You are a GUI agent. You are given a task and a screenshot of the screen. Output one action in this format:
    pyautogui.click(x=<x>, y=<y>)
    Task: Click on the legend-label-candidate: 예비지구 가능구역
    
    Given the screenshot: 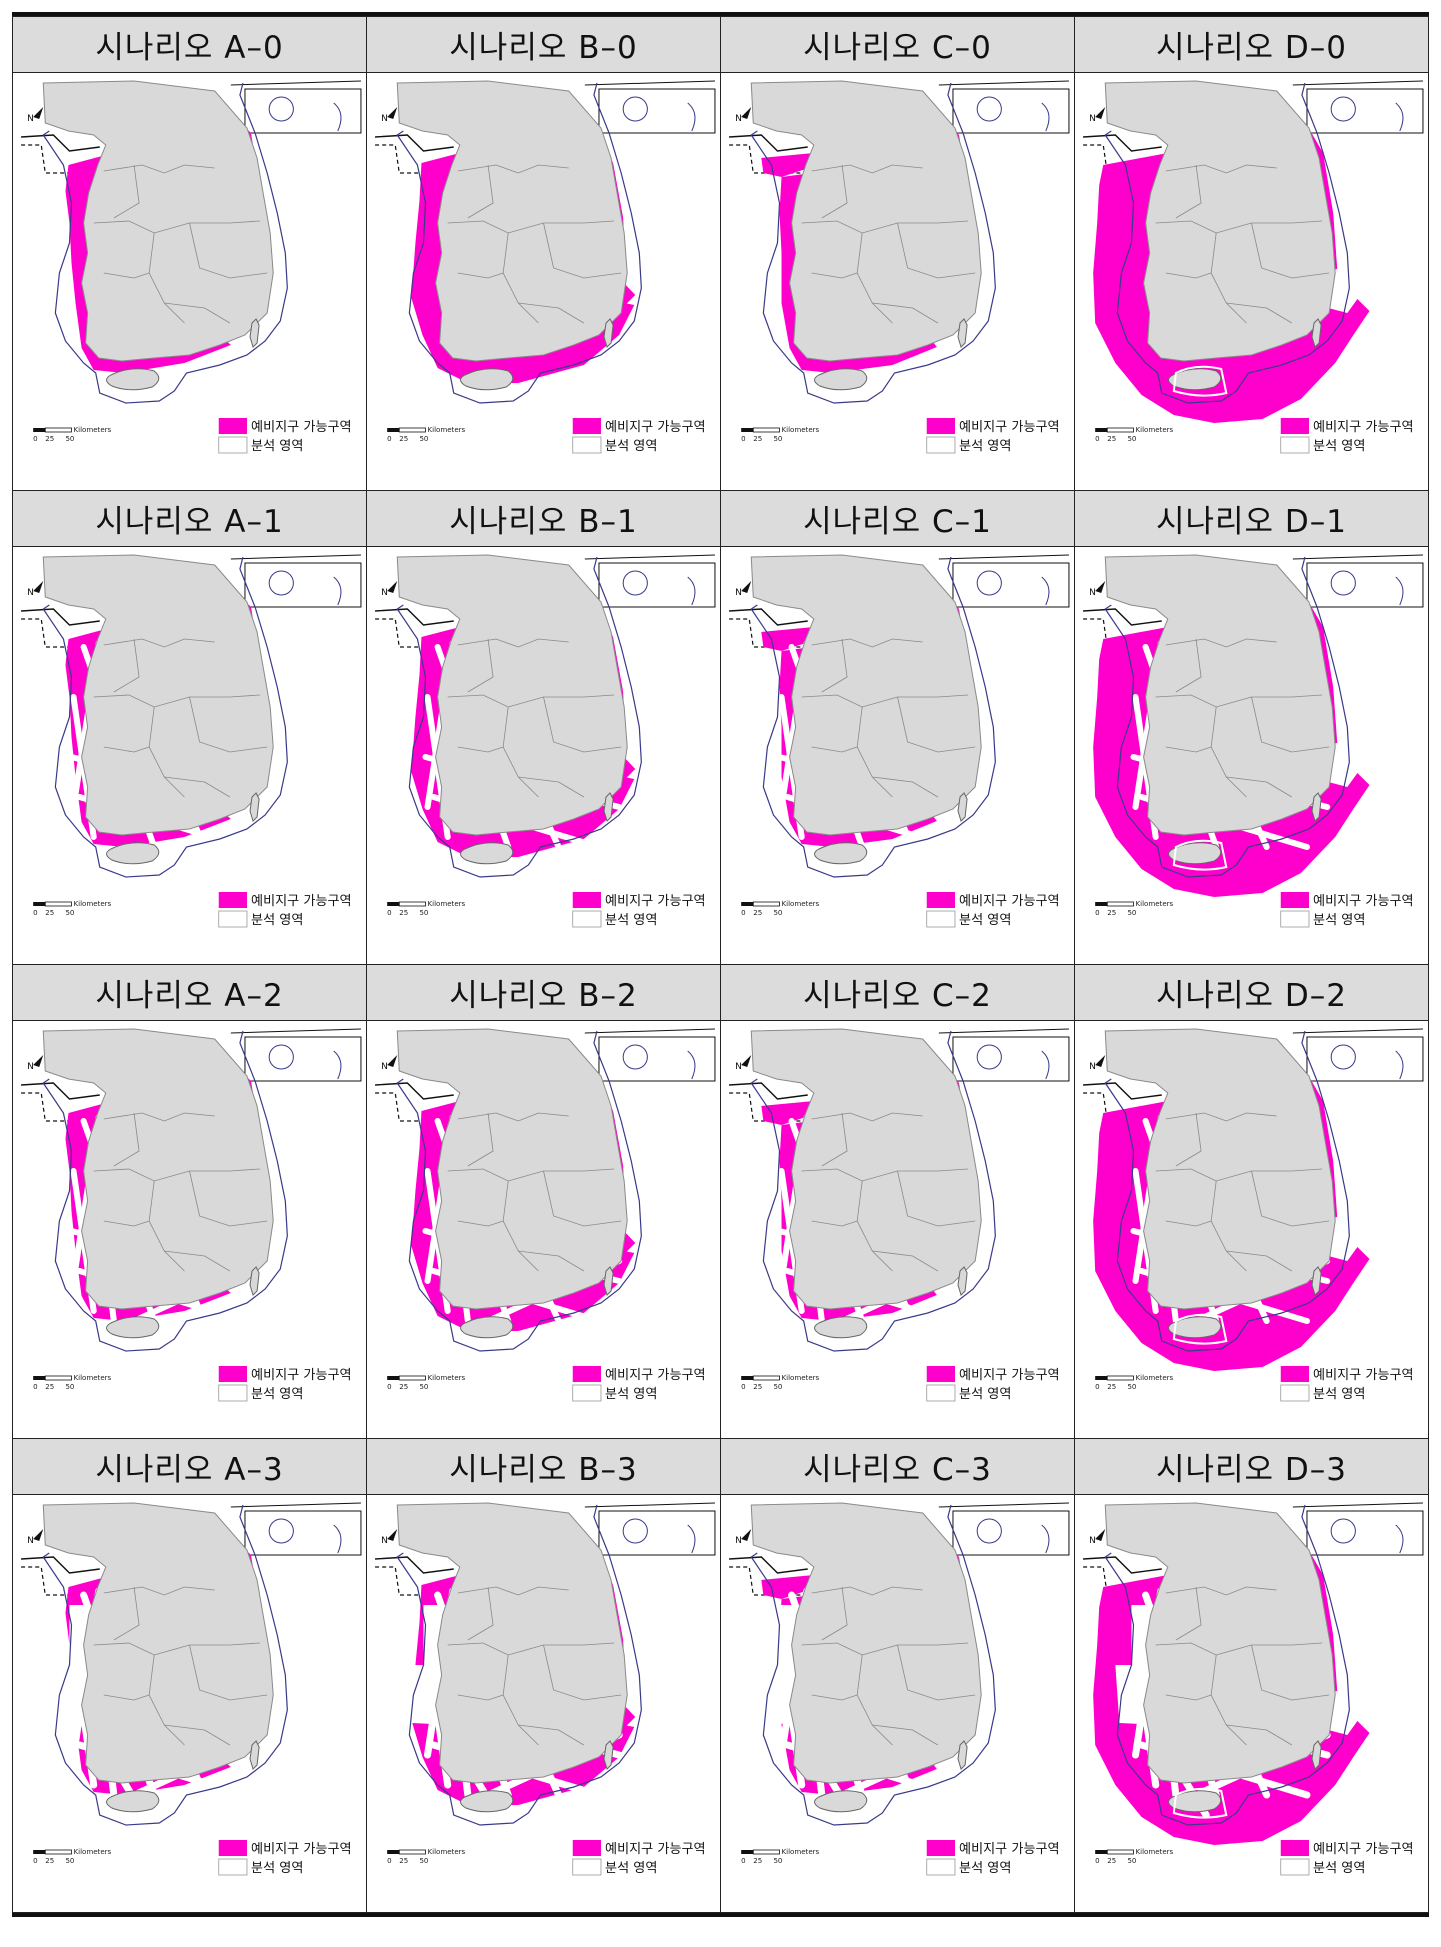 What is the action you would take?
    pyautogui.click(x=1363, y=1375)
    